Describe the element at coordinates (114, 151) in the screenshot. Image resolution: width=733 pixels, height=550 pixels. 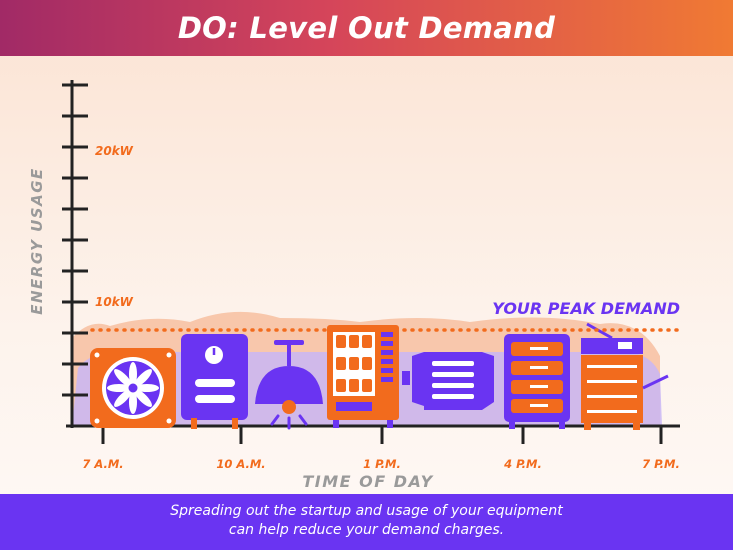
I see `y-tick-label: 20kW` at that location.